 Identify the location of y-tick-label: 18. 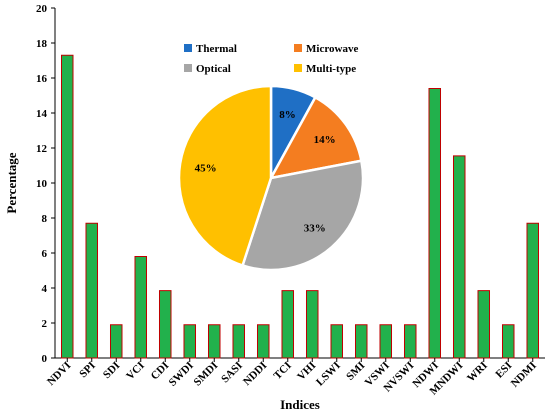
(42, 44).